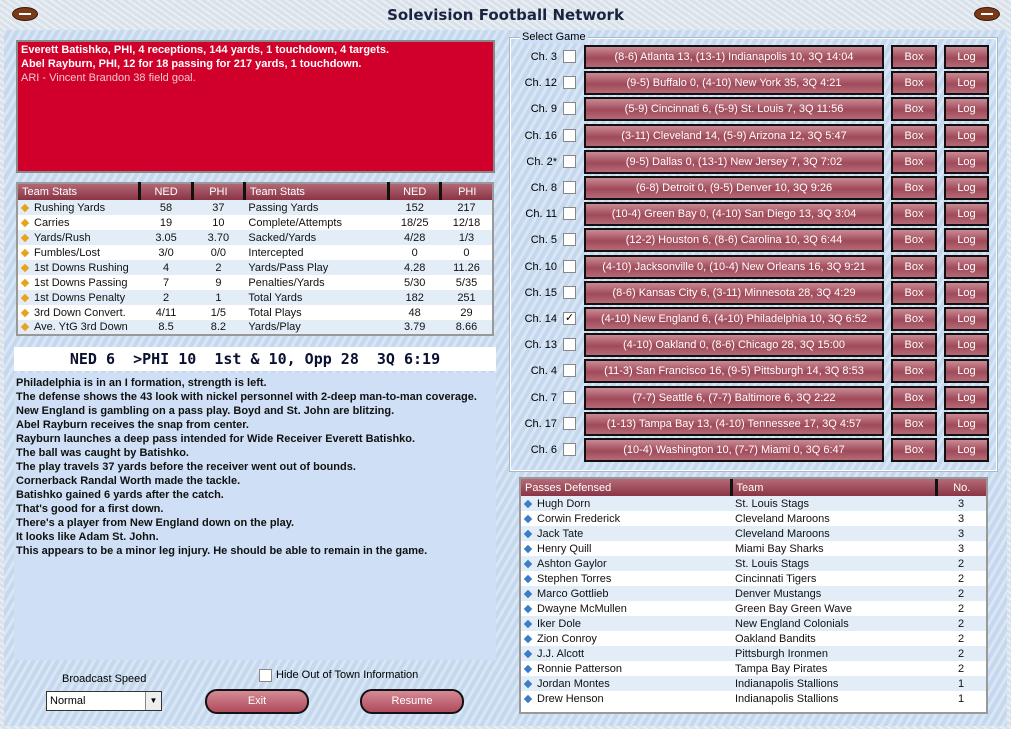 The image size is (1011, 729). I want to click on table-row: Henry Quill Miami Bay Sharks 3, so click(753, 548).